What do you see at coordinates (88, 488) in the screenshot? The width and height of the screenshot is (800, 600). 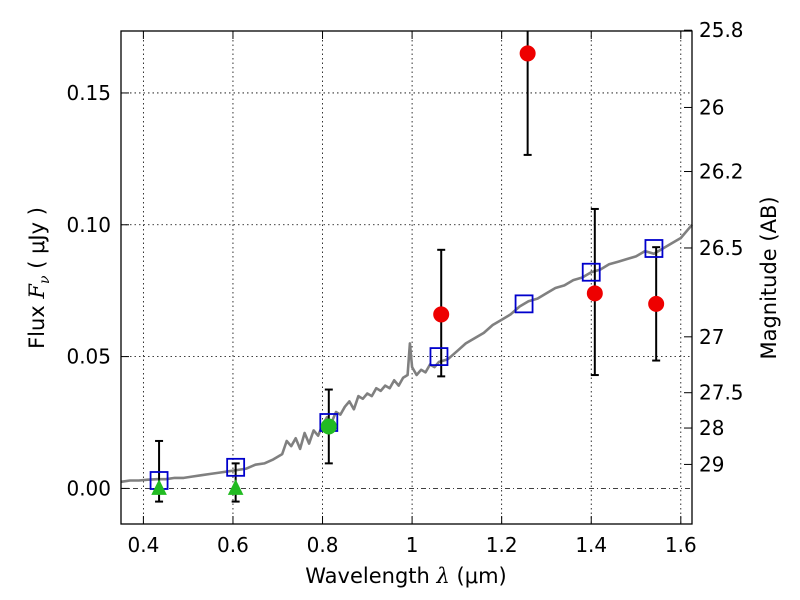 I see `y-tick-label: 0.00` at bounding box center [88, 488].